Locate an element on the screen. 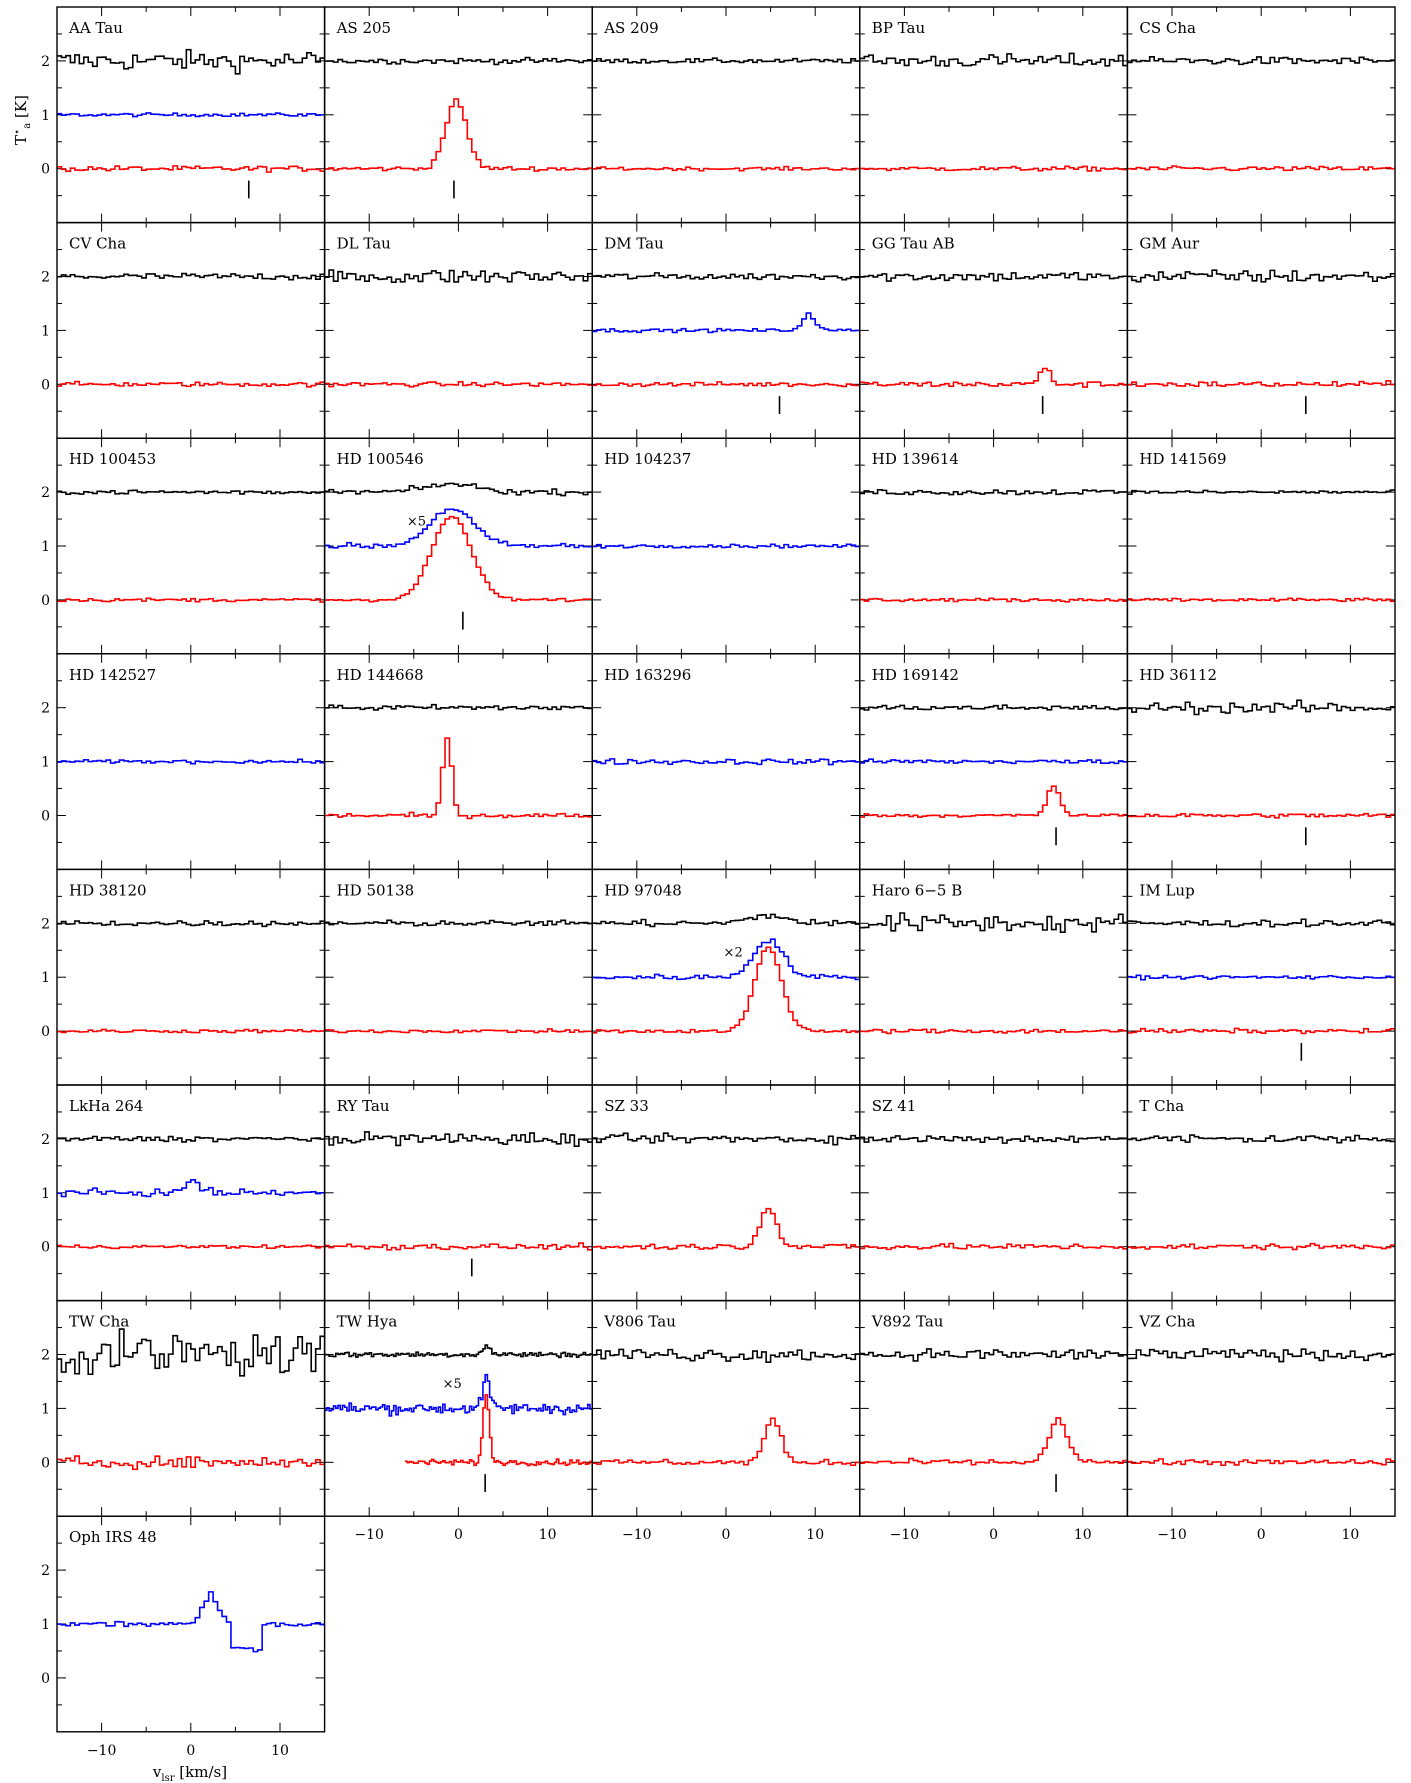 The width and height of the screenshot is (1411, 1783). panel-5: 0 1 2 CV Cha is located at coordinates (183, 330).